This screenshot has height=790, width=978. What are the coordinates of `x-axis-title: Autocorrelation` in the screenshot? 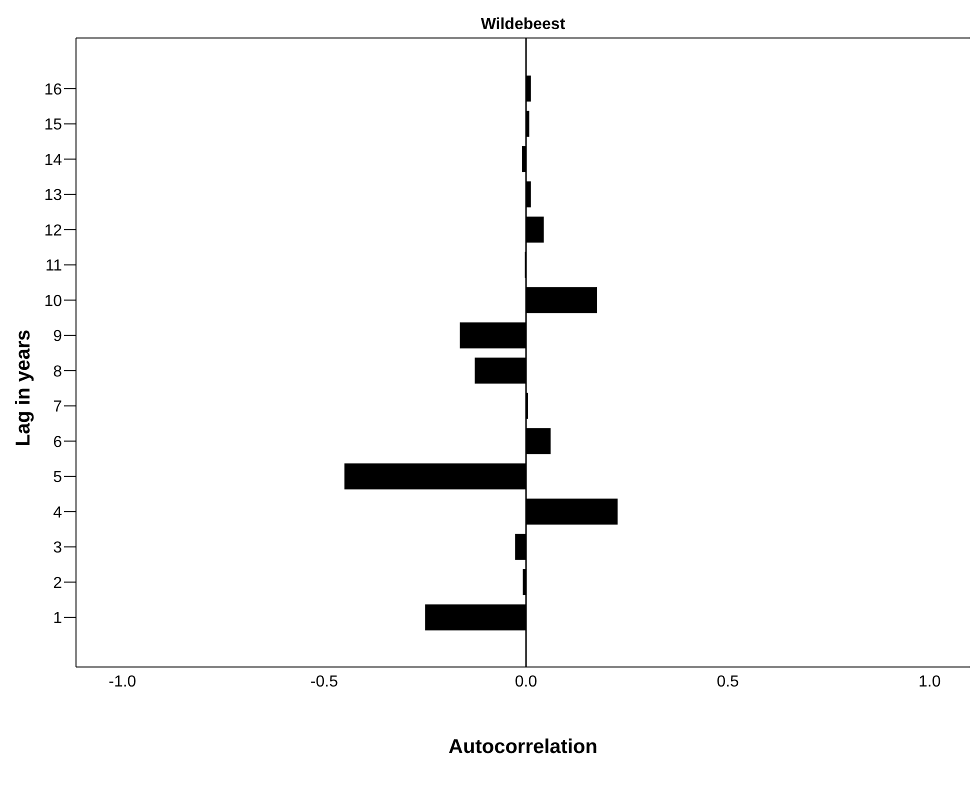 It's located at (523, 747).